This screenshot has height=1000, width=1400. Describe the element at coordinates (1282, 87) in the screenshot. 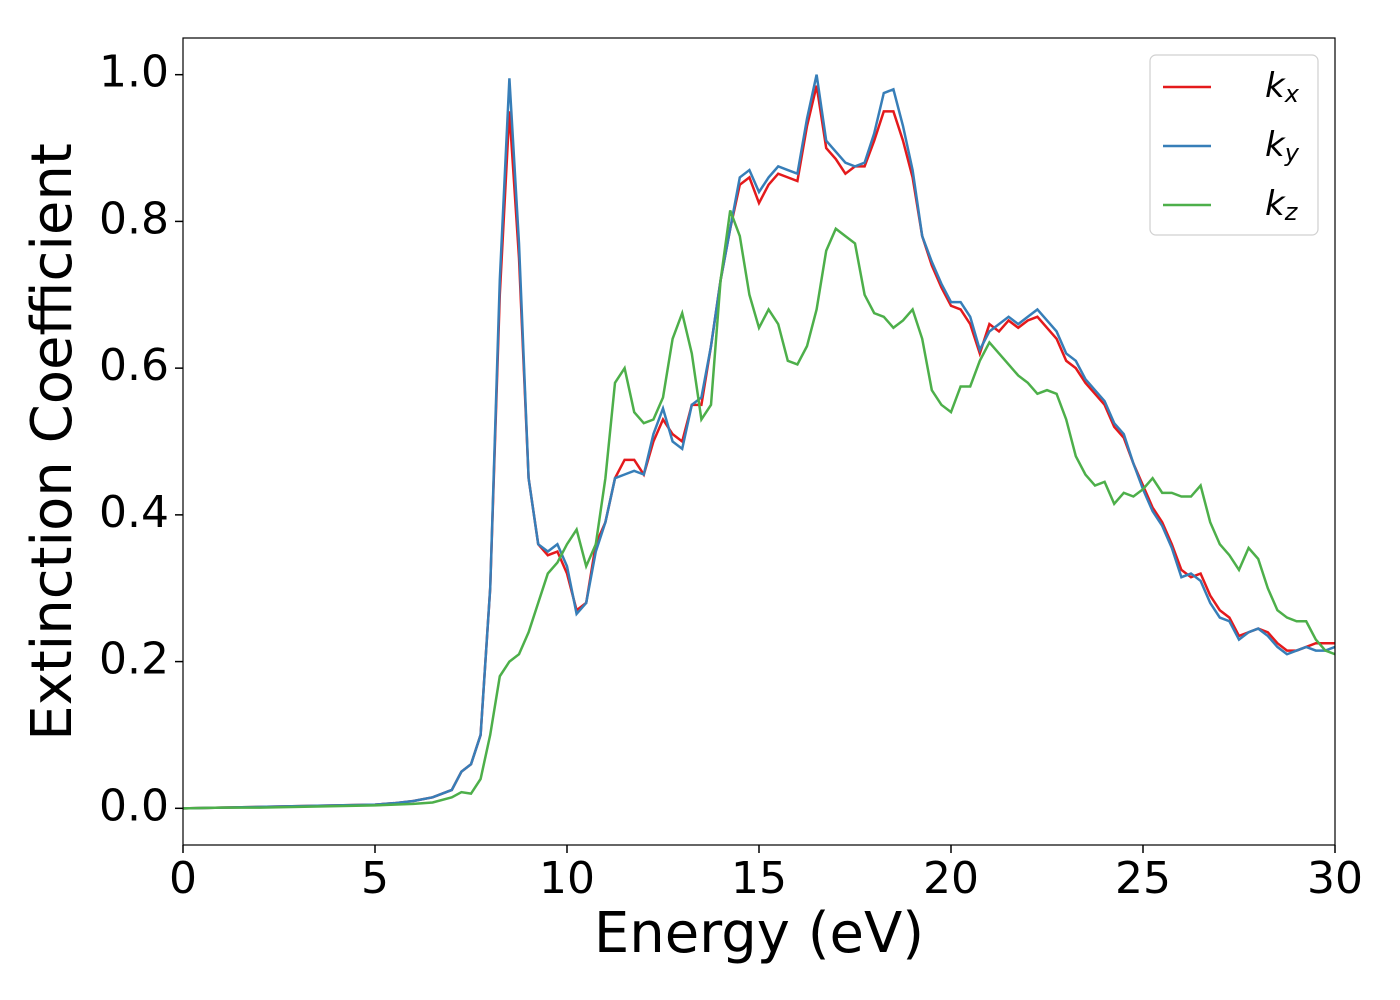

I see `legend-label: kx` at that location.